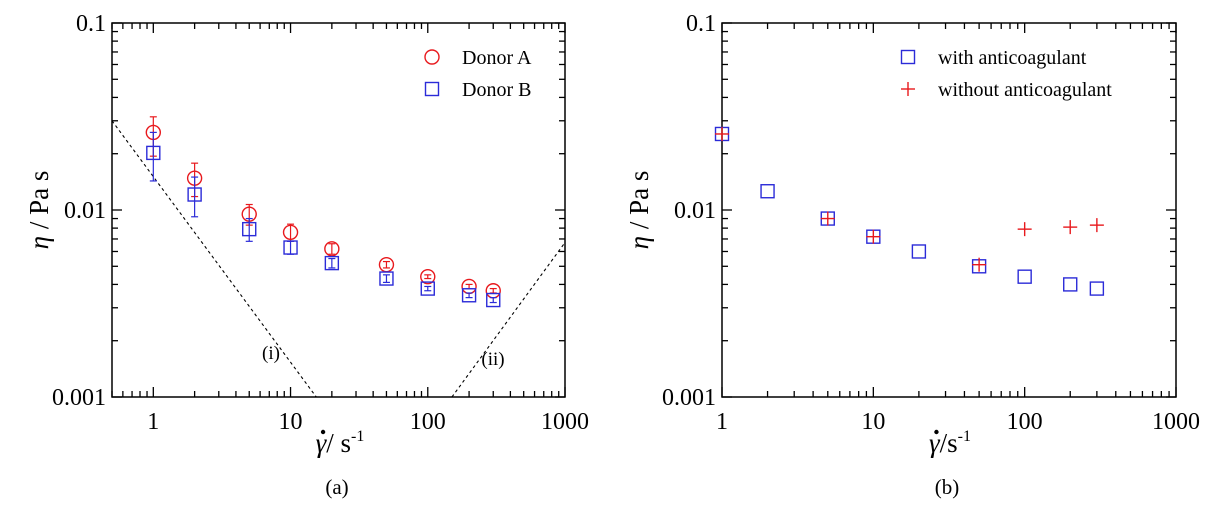  What do you see at coordinates (271, 353) in the screenshot?
I see `annotation-label: (i)` at bounding box center [271, 353].